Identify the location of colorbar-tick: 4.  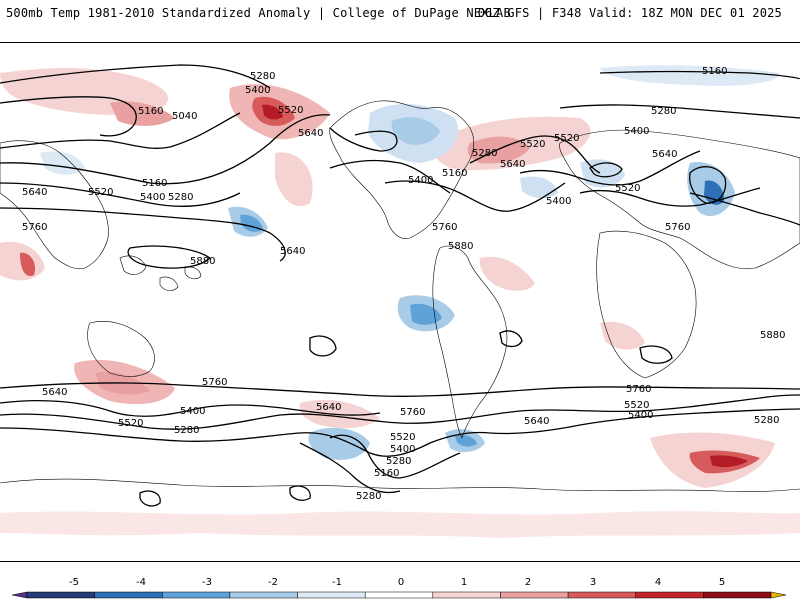
(658, 582).